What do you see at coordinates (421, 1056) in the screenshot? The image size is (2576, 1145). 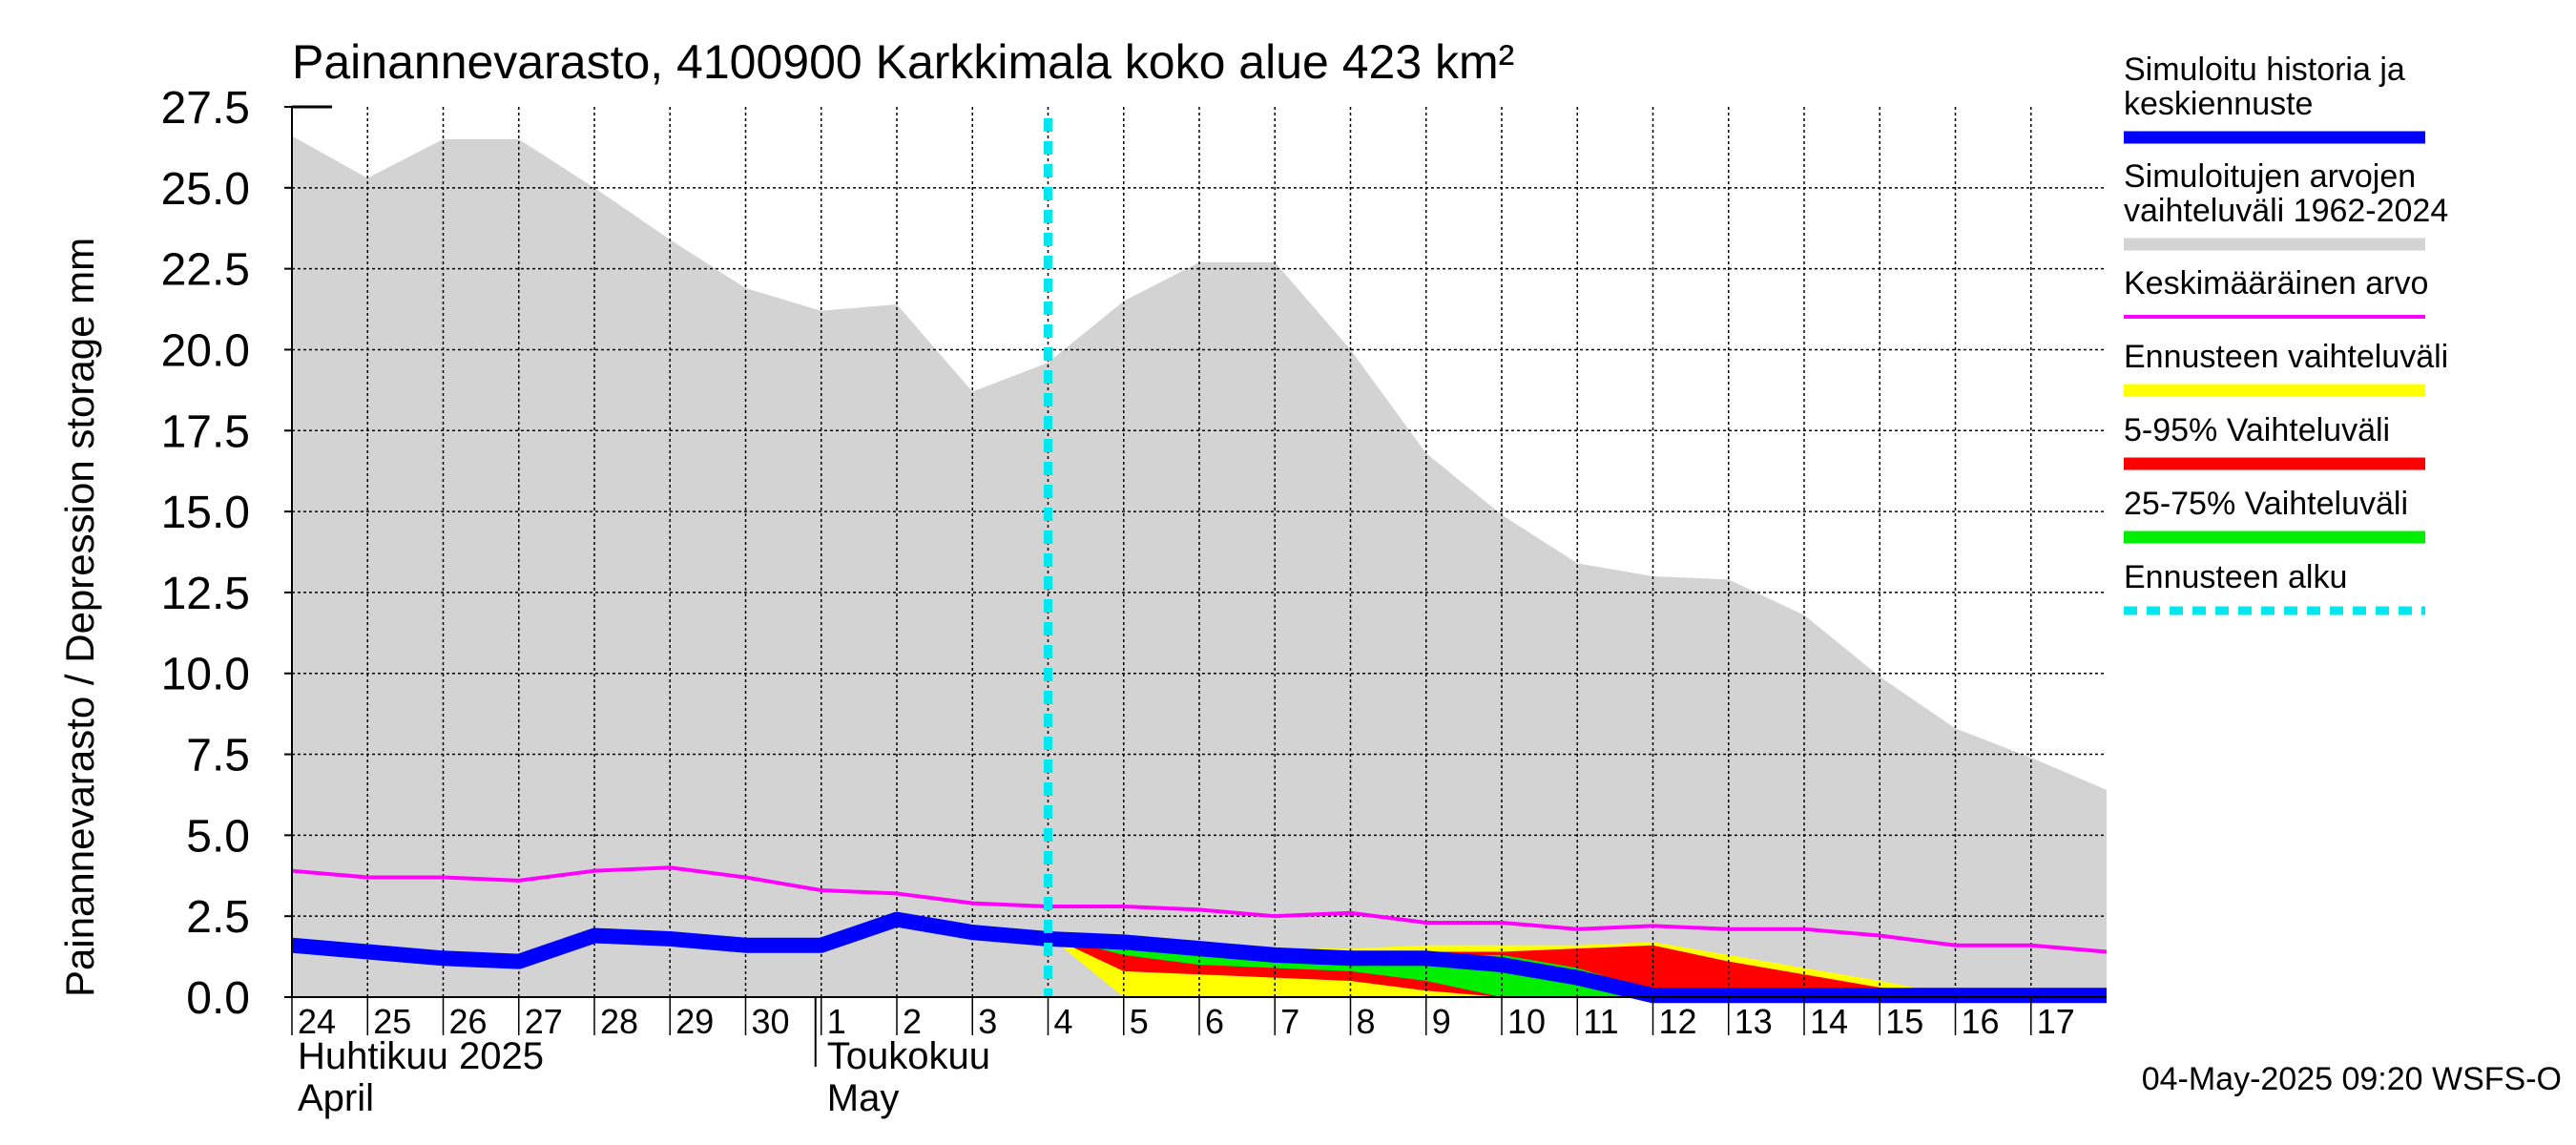 I see `month-label-fi: Huhtikuu 2025` at bounding box center [421, 1056].